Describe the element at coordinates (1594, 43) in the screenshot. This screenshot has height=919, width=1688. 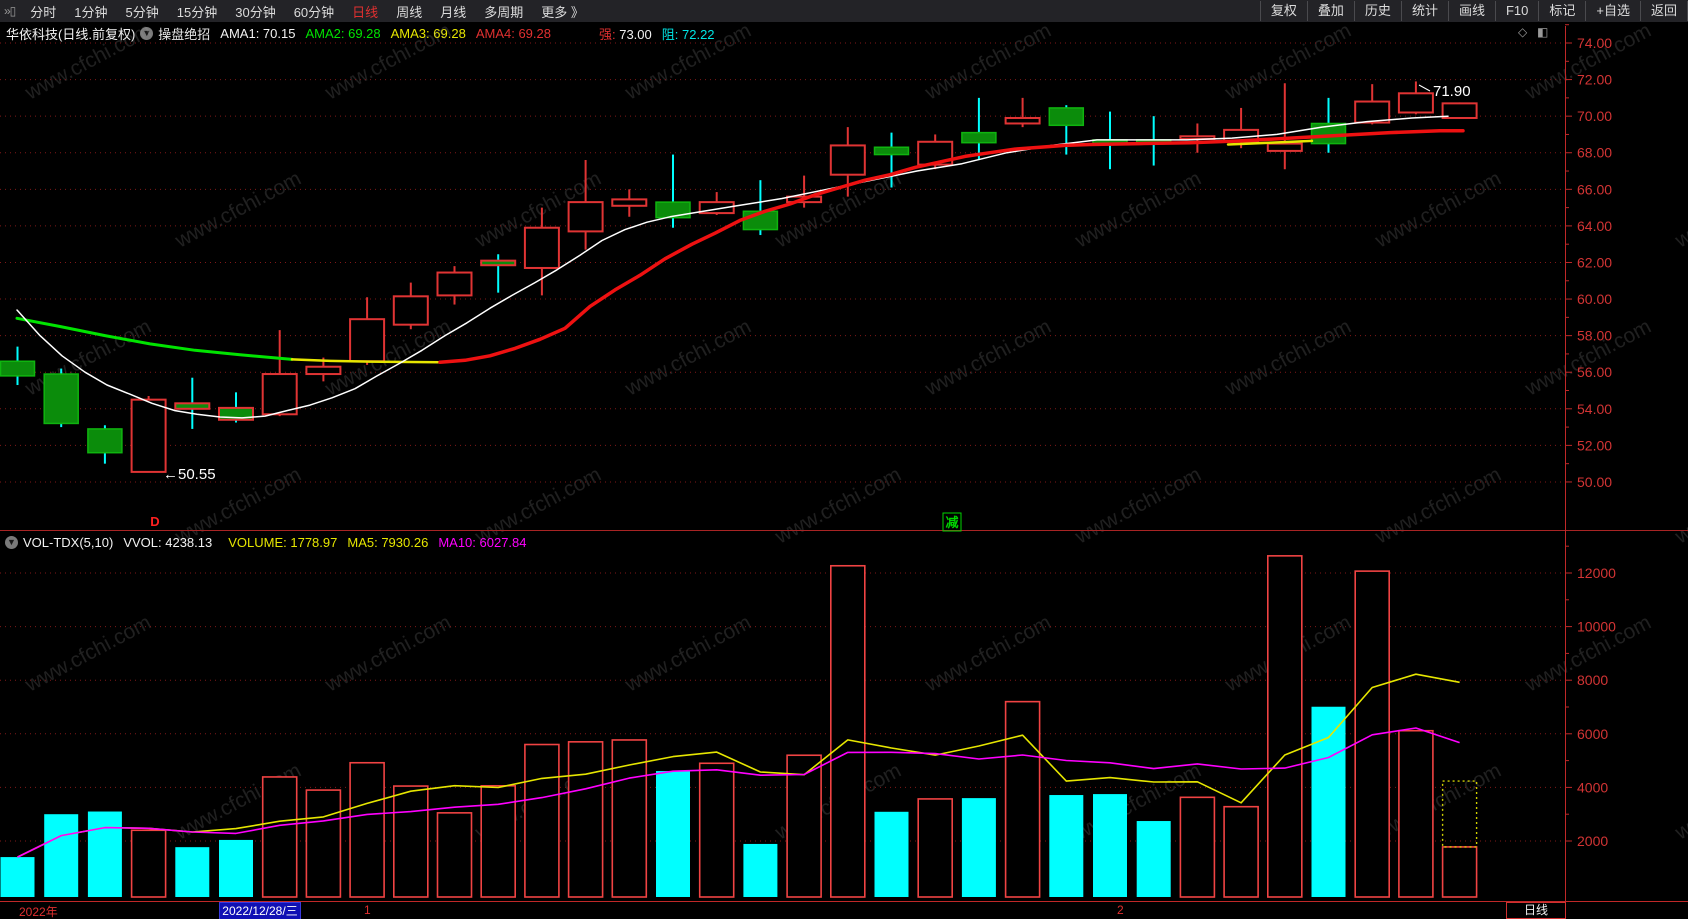
I see `price-tick-label: 74.00` at that location.